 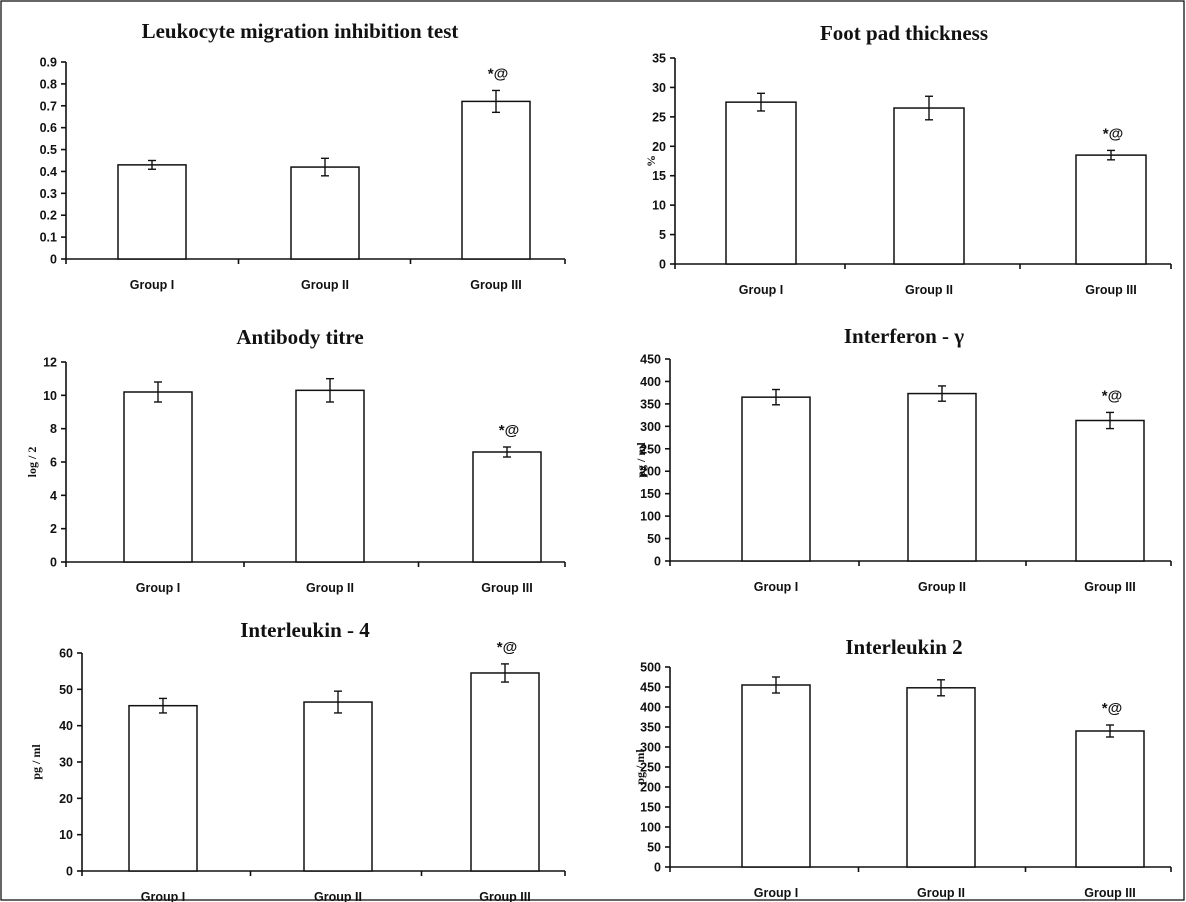 I want to click on y-tick-label: 400, so click(x=650, y=708).